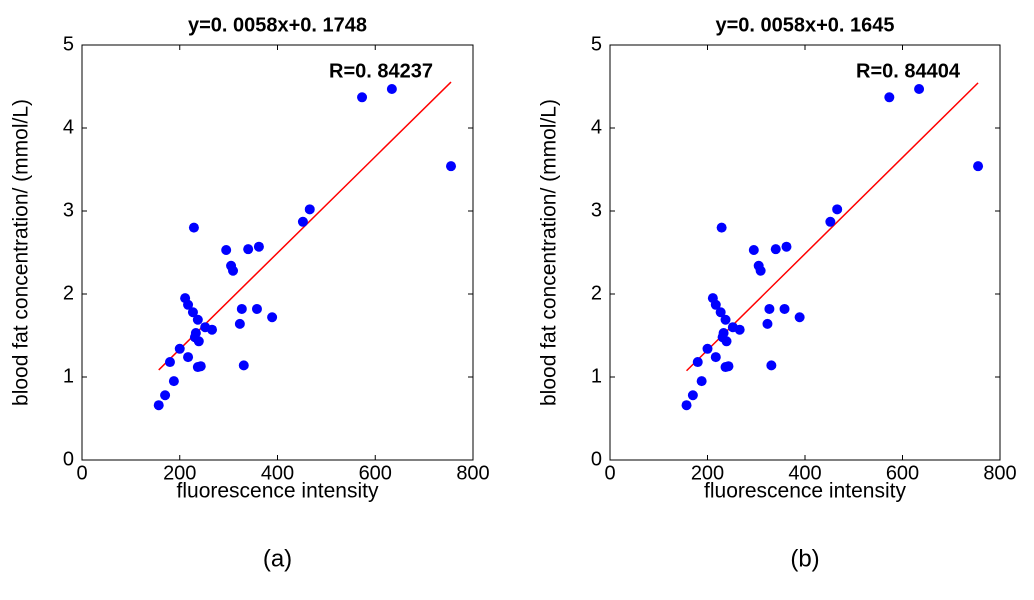 The width and height of the screenshot is (1034, 600). I want to click on chart-title: y=0. 0058x+0. 1748, so click(277, 25).